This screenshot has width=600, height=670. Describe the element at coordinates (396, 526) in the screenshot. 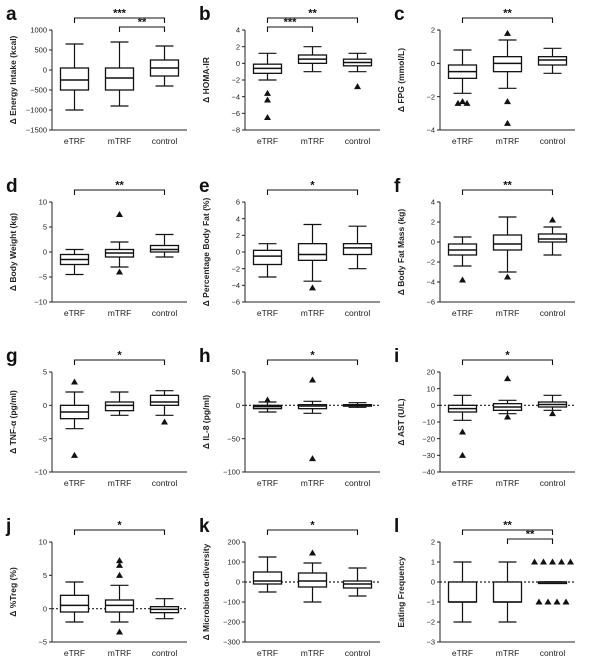

I see `panel-letter: l` at that location.